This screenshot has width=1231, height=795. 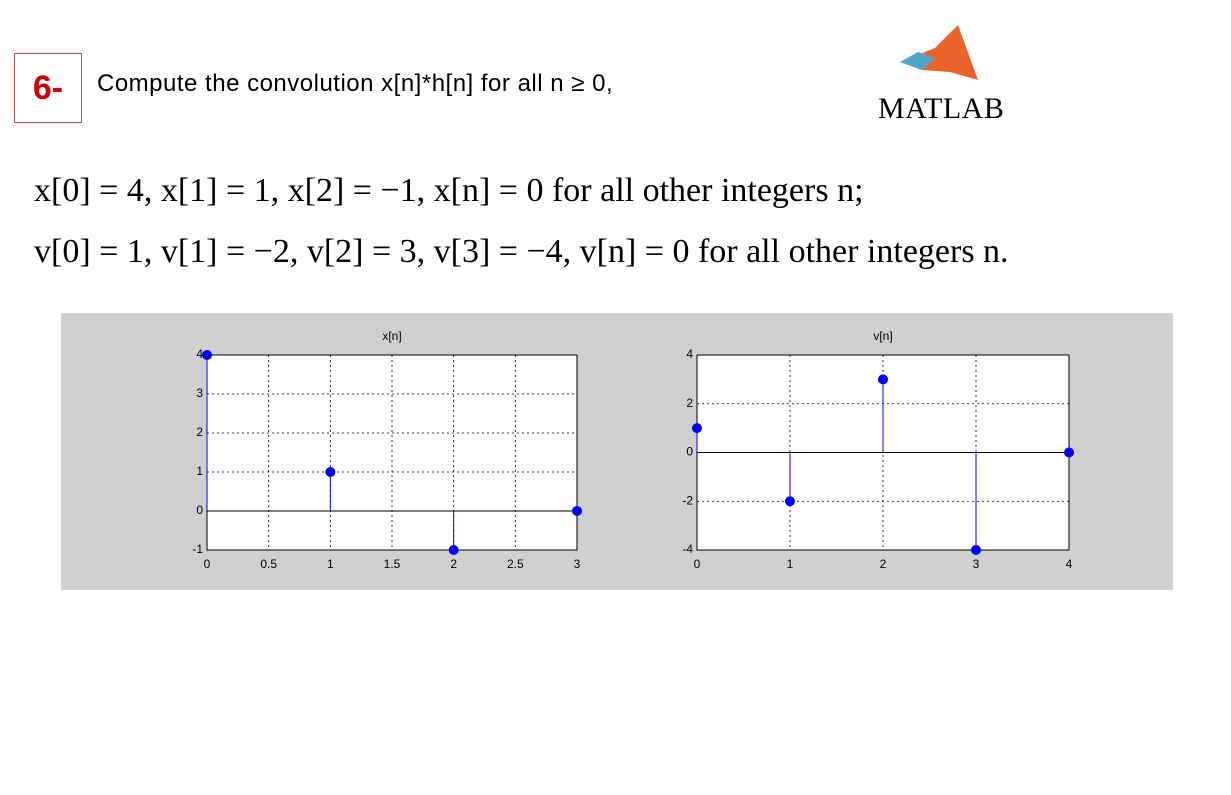 What do you see at coordinates (197, 549) in the screenshot?
I see `y-tick-label: -1` at bounding box center [197, 549].